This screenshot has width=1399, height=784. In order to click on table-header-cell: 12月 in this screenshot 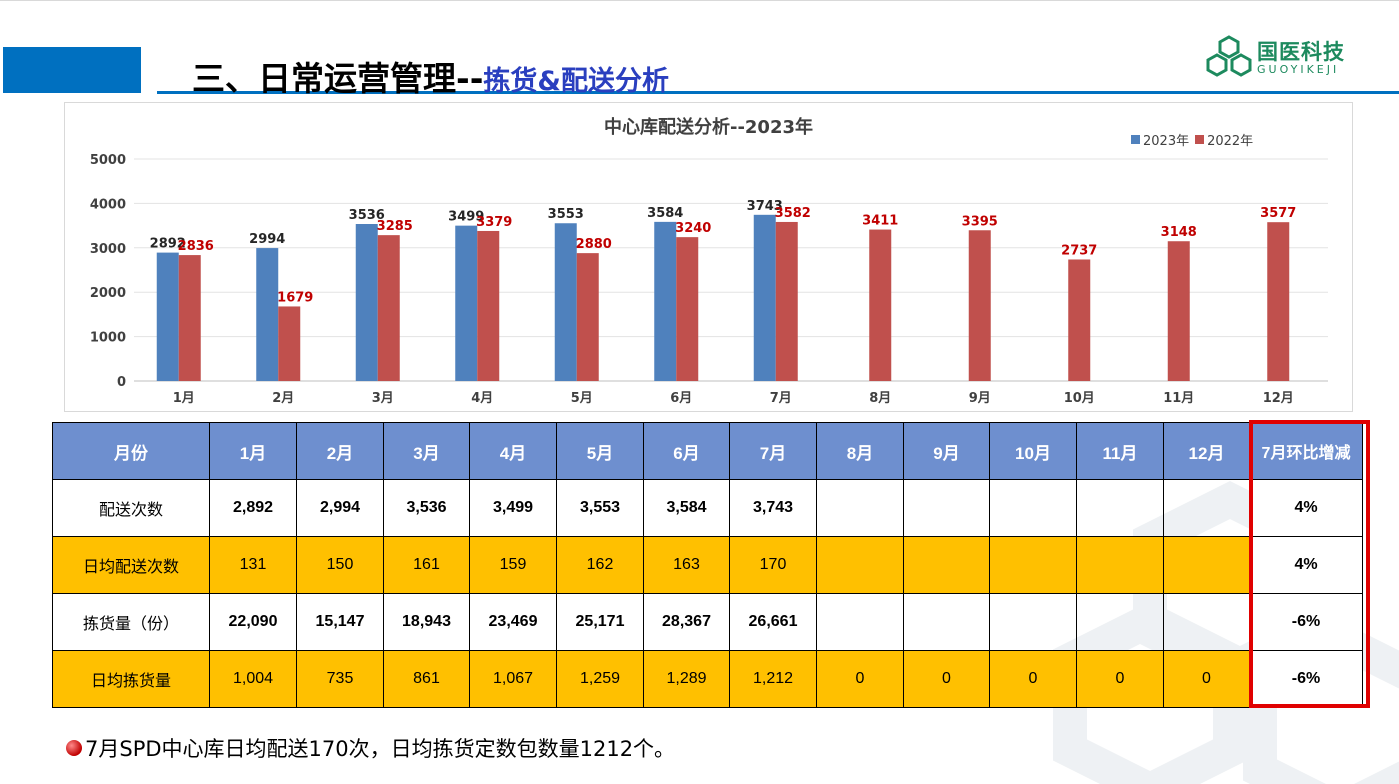, I will do `click(1206, 451)`.